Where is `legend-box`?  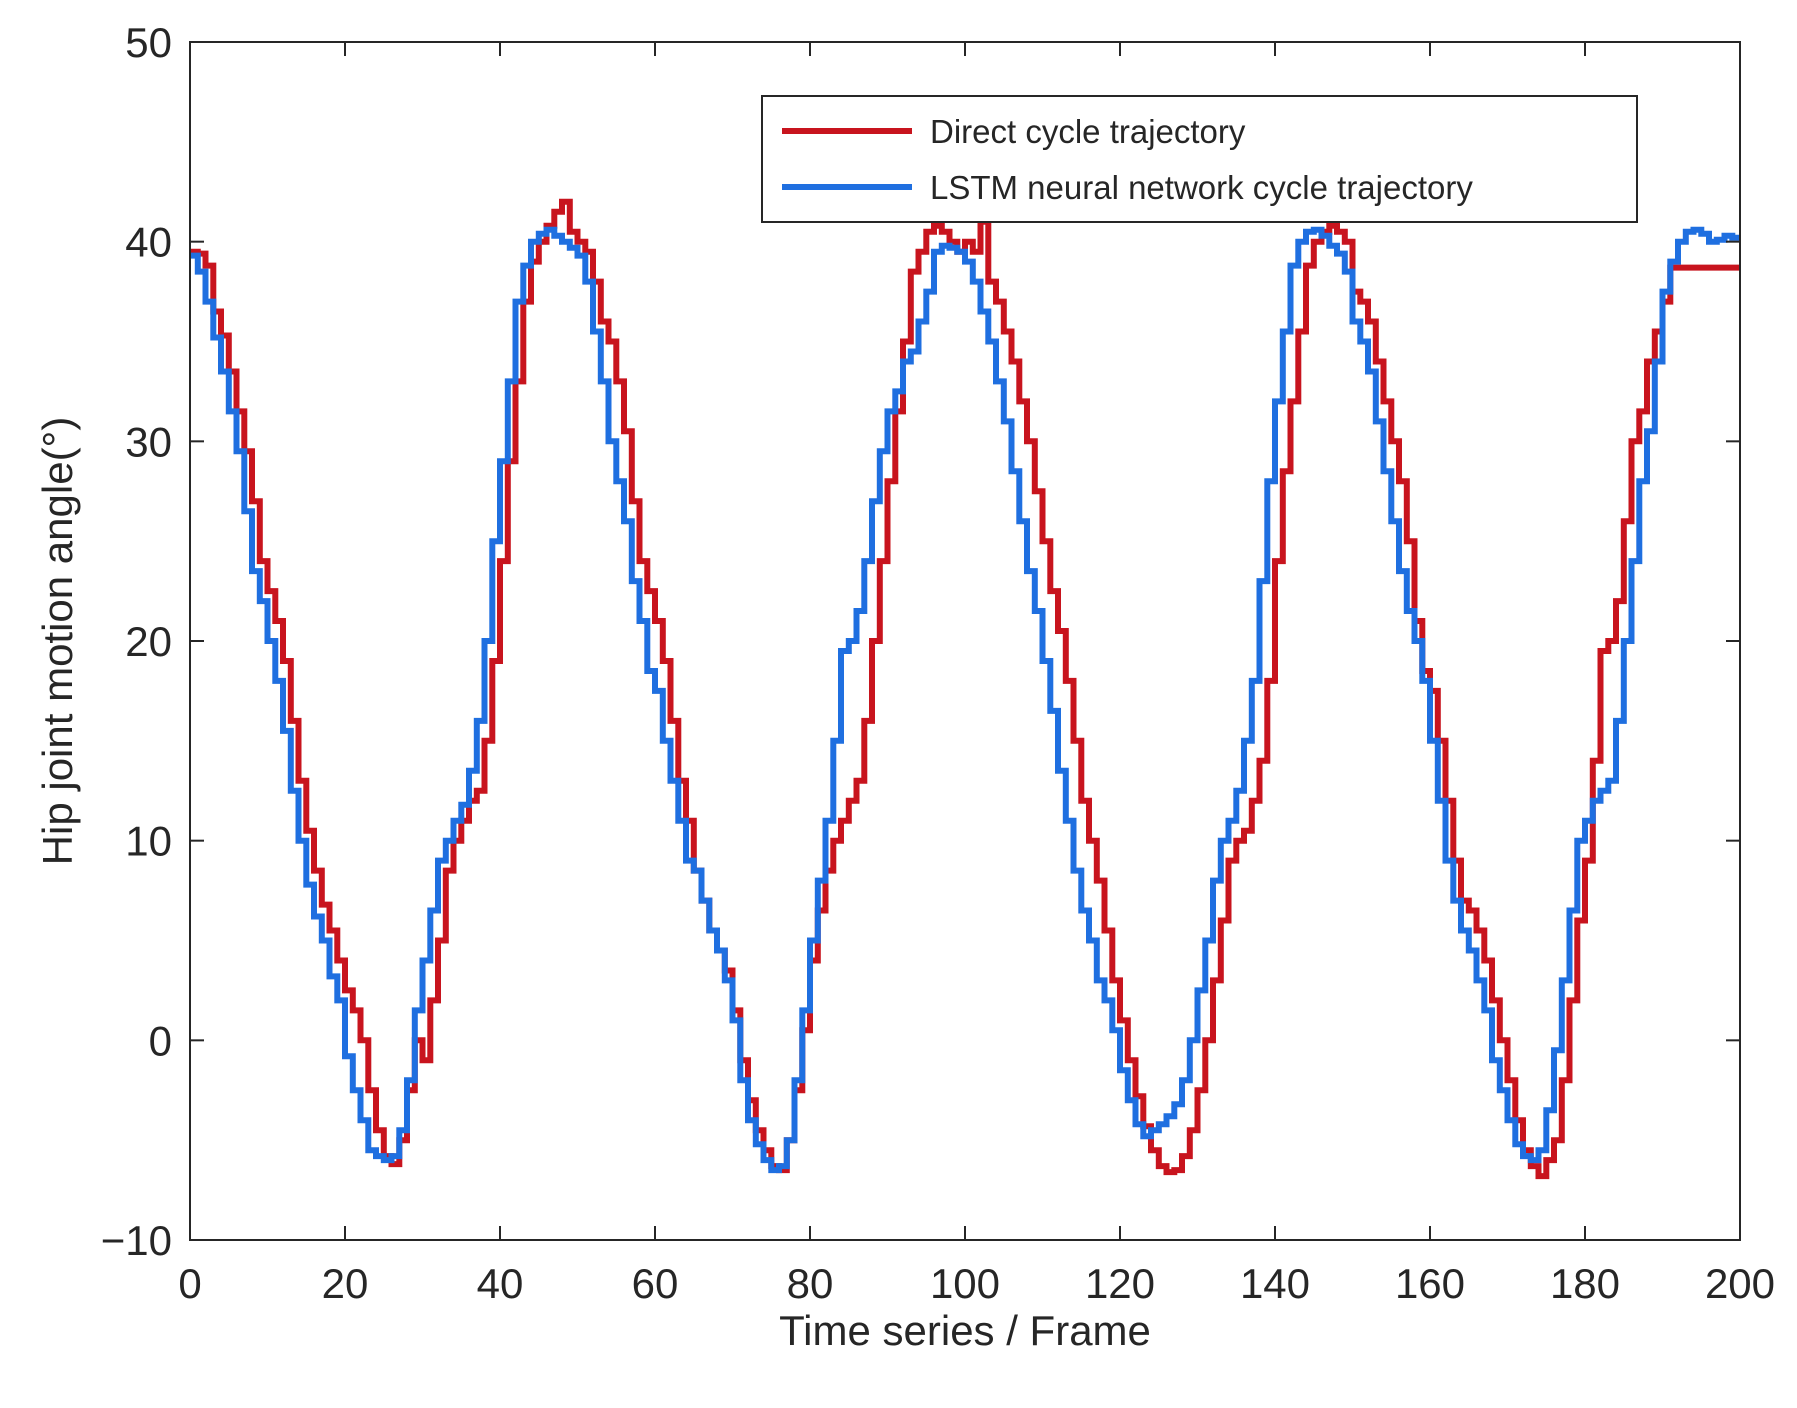
legend-box is located at coordinates (1199, 159).